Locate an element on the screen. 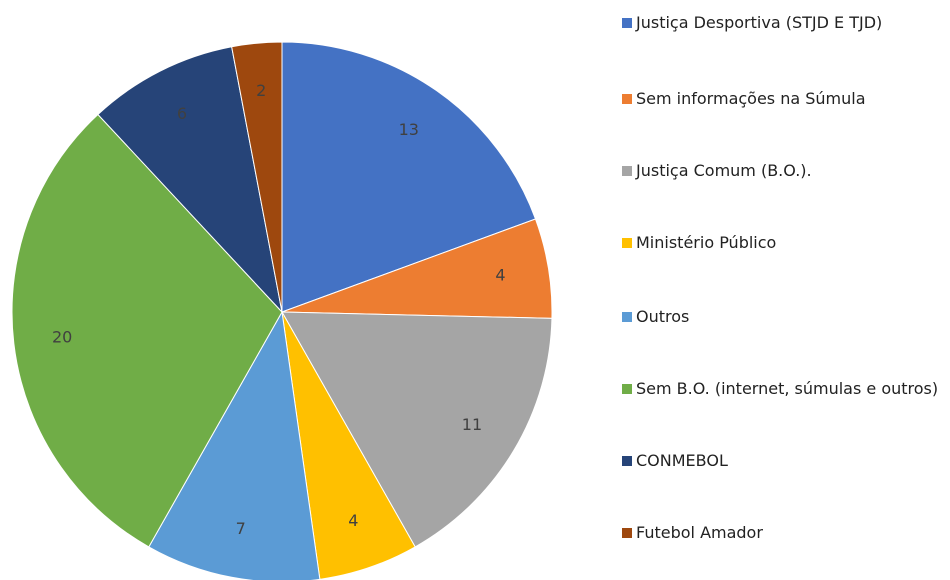 The width and height of the screenshot is (950, 580). legend-label: Justiça Comum (B.O.). is located at coordinates (724, 170).